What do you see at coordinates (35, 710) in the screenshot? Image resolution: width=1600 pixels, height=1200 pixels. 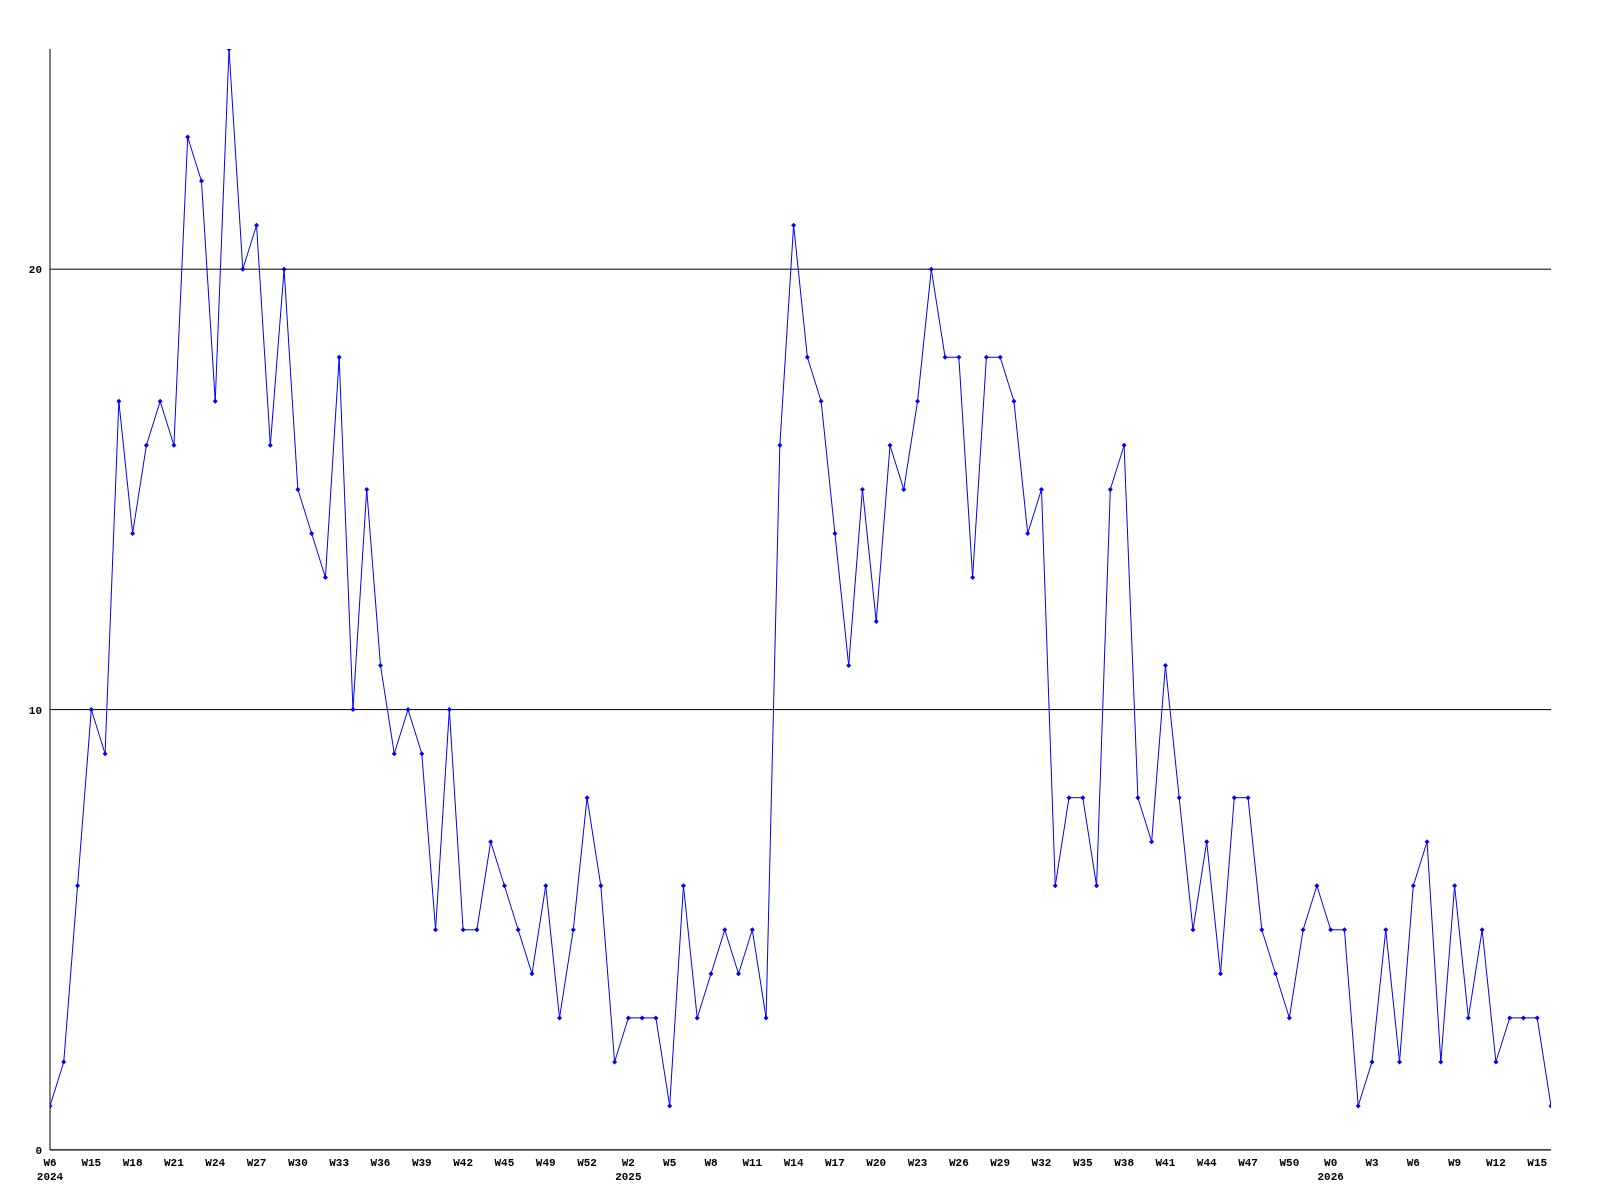 I see `y-tick-label: 10` at bounding box center [35, 710].